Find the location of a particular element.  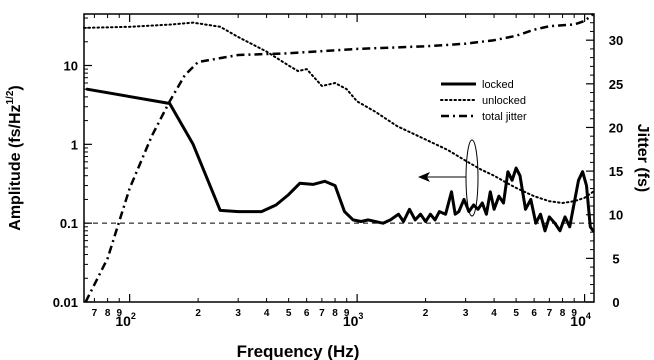

legend-label-unlocked: unlocked is located at coordinates (504, 101).